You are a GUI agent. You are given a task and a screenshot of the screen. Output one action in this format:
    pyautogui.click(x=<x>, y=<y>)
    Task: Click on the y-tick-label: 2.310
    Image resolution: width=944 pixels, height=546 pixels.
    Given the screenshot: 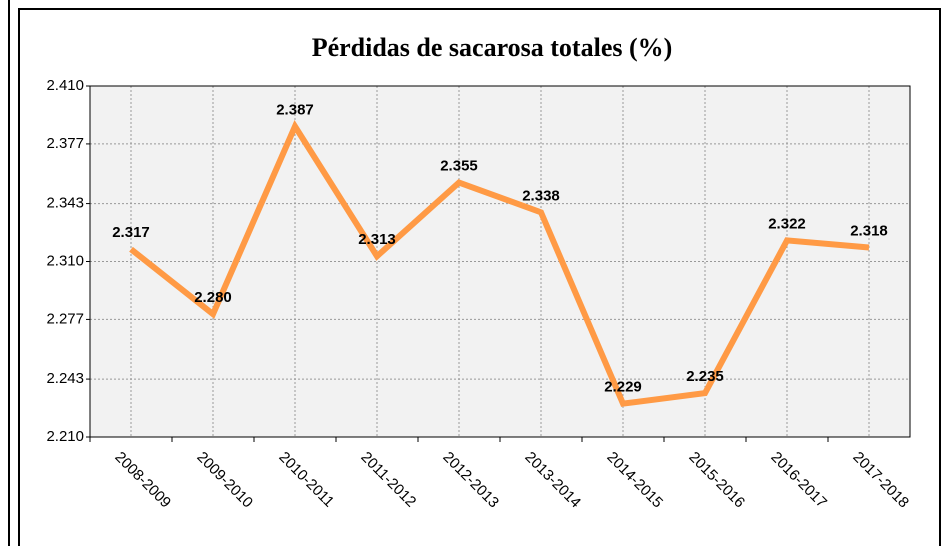 What is the action you would take?
    pyautogui.click(x=65, y=260)
    